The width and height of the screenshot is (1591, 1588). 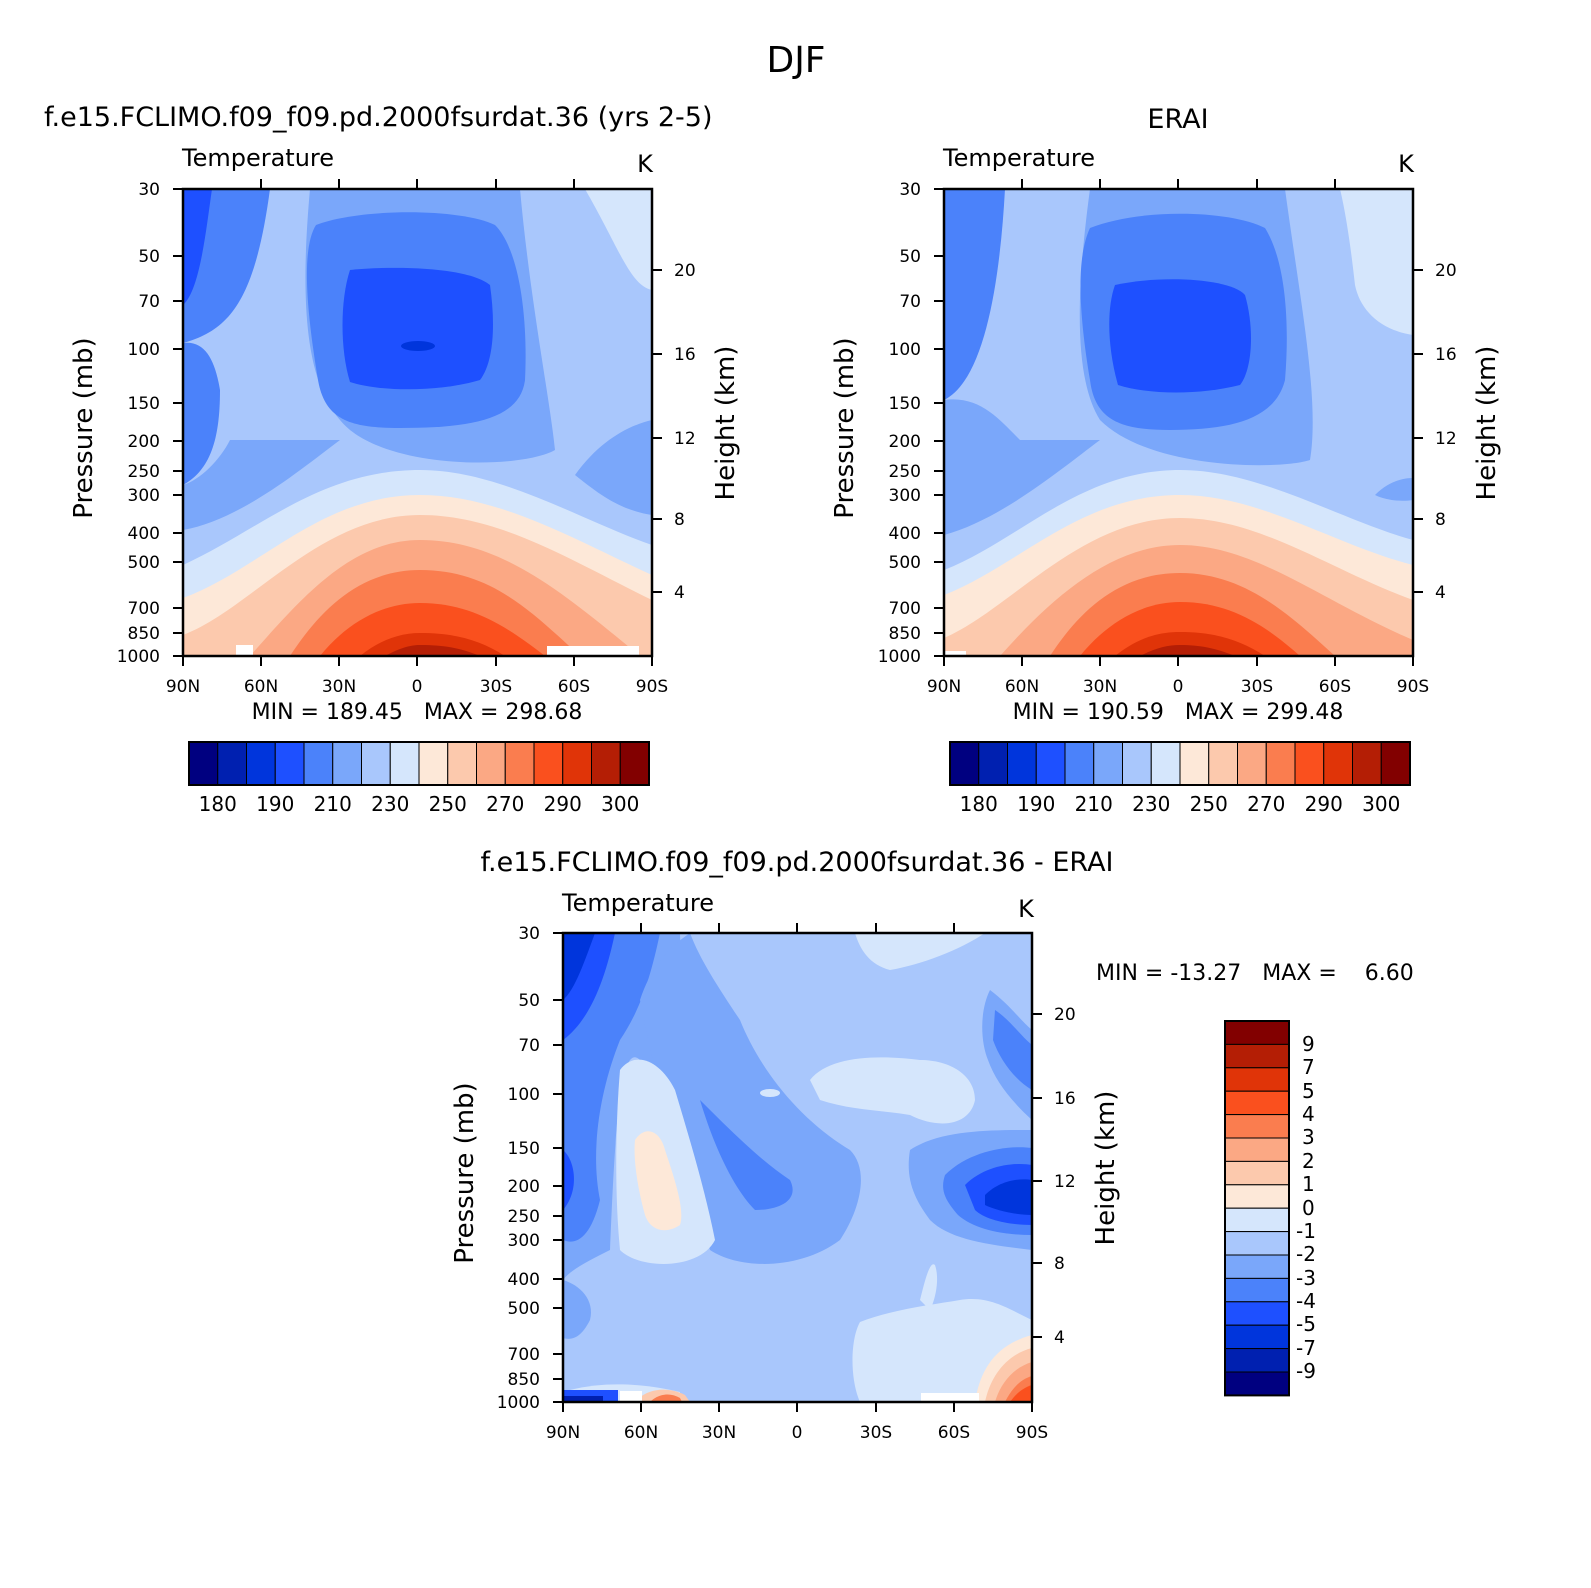 What do you see at coordinates (1308, 1208) in the screenshot?
I see `colorbar-label: 0` at bounding box center [1308, 1208].